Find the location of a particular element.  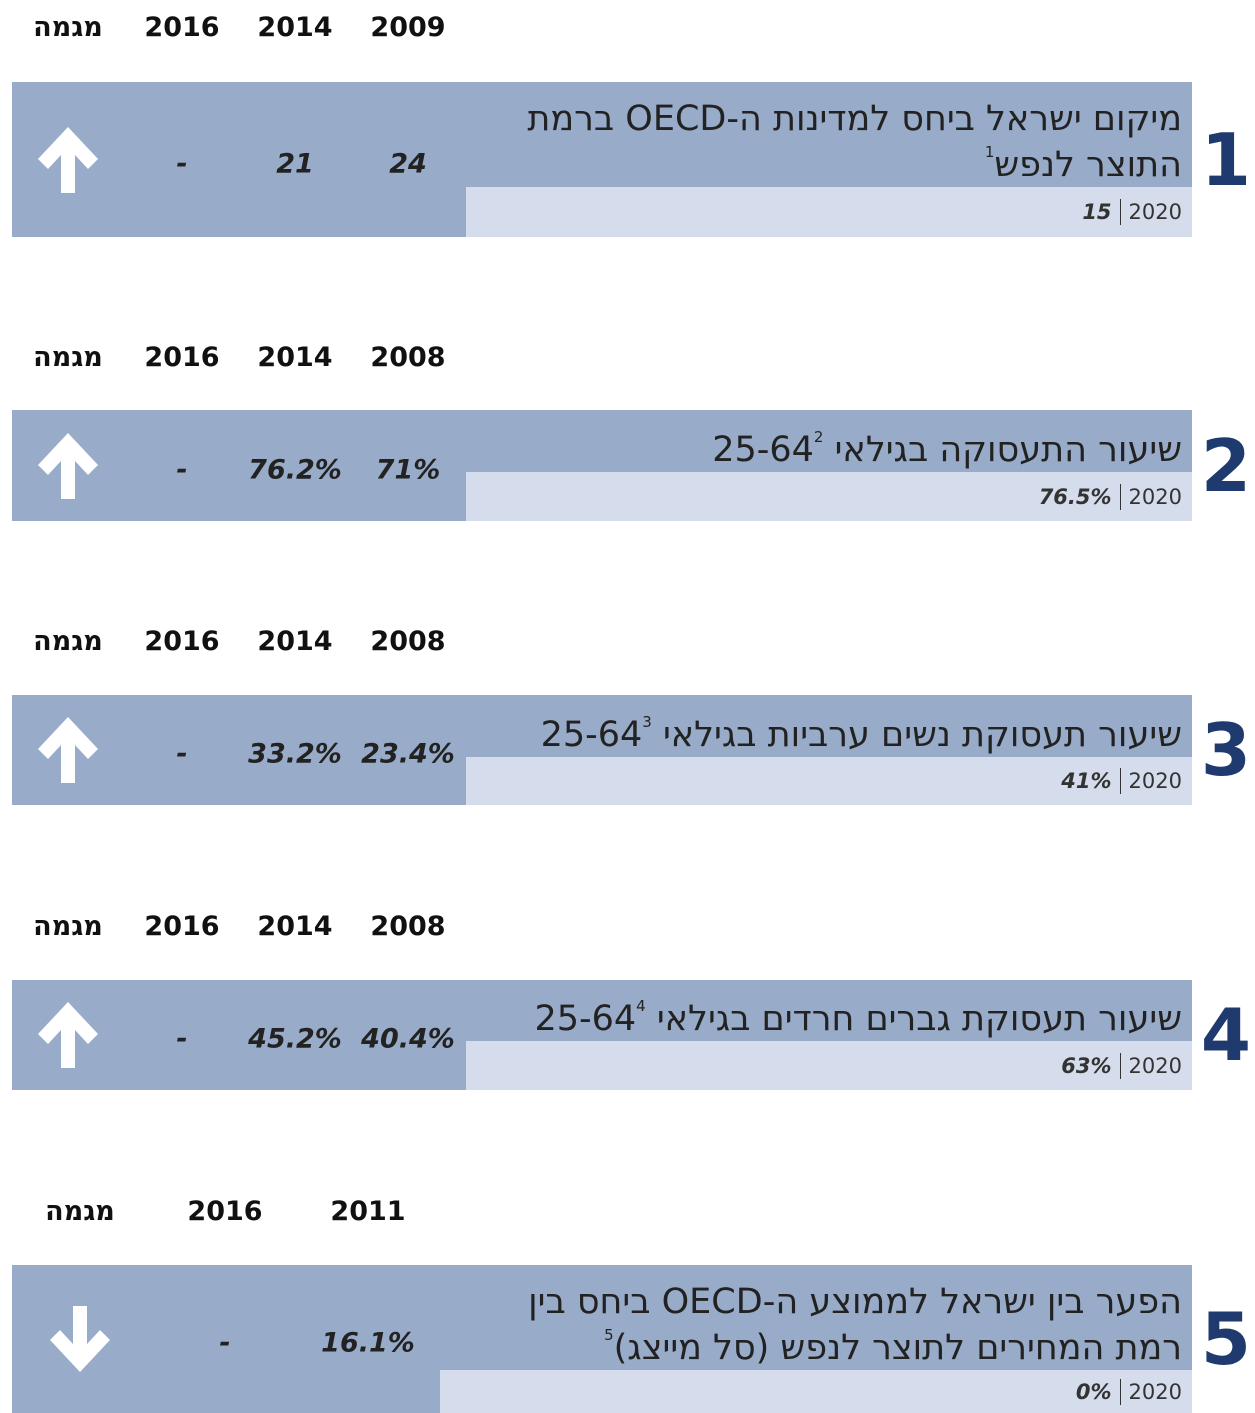

item-title: שיעור התעסוקה בגילאי 25-642 is located at coordinates (822, 450).